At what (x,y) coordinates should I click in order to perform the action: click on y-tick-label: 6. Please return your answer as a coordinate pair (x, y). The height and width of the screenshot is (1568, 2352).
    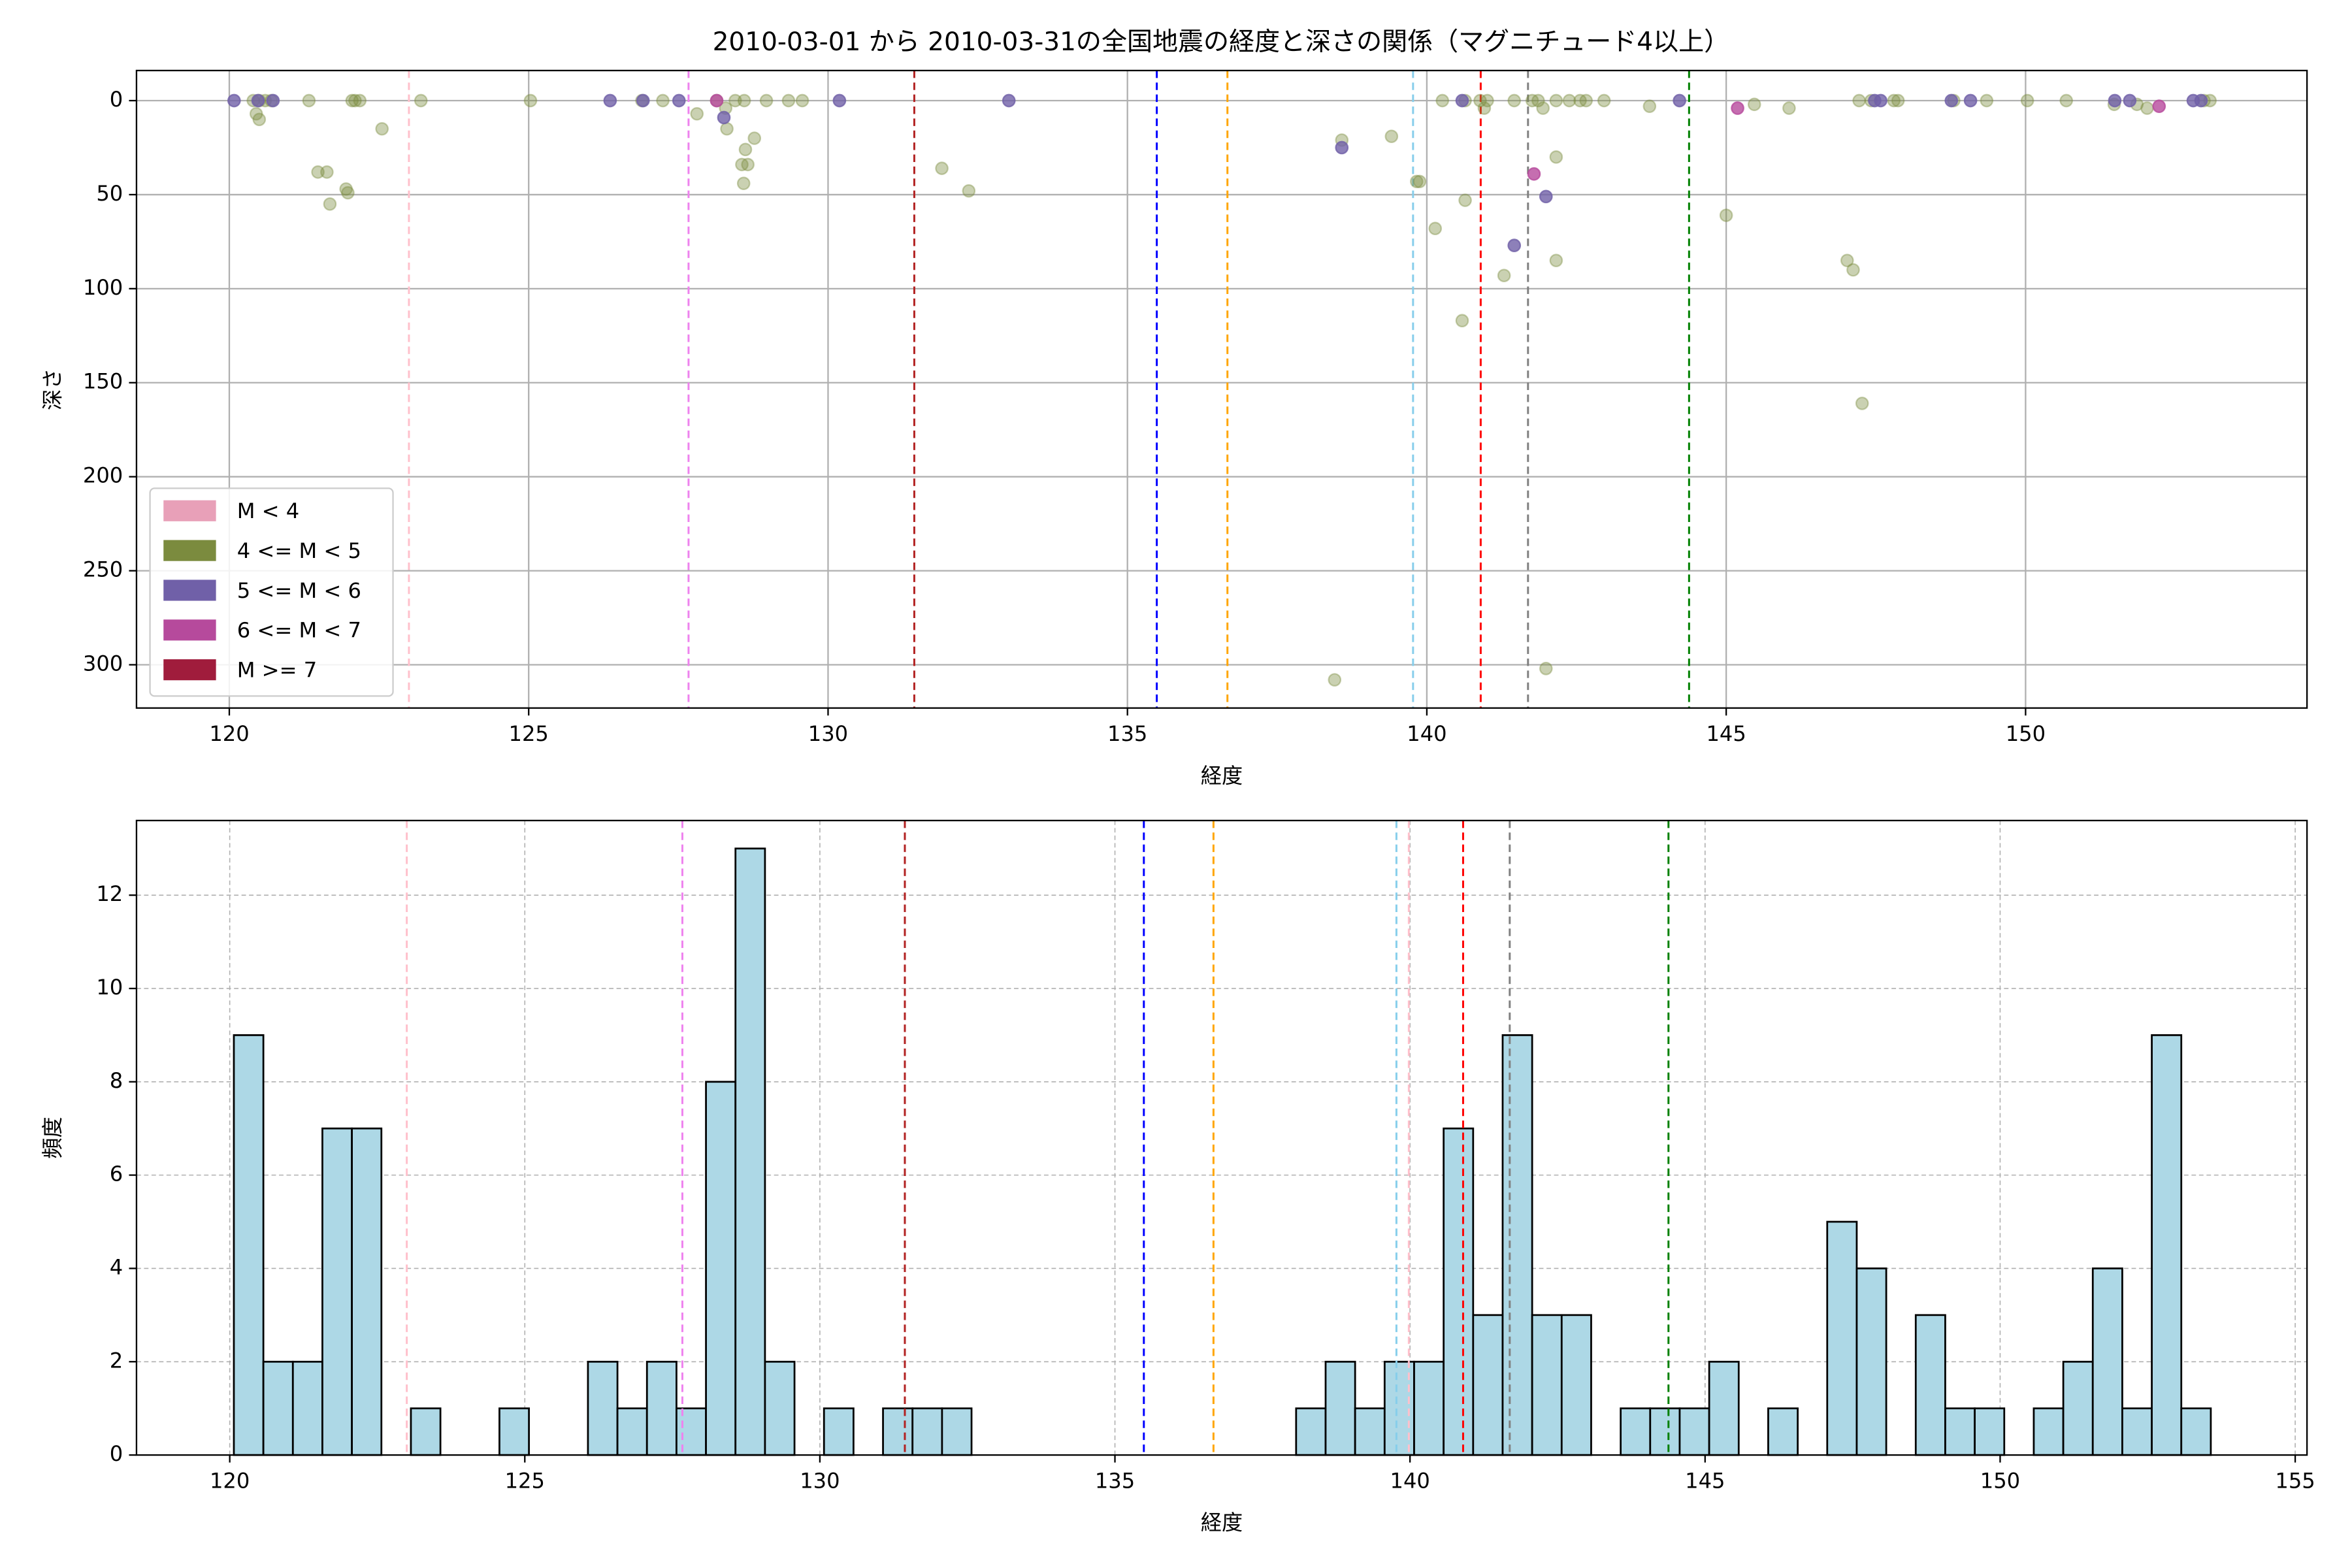
    Looking at the image, I should click on (116, 1174).